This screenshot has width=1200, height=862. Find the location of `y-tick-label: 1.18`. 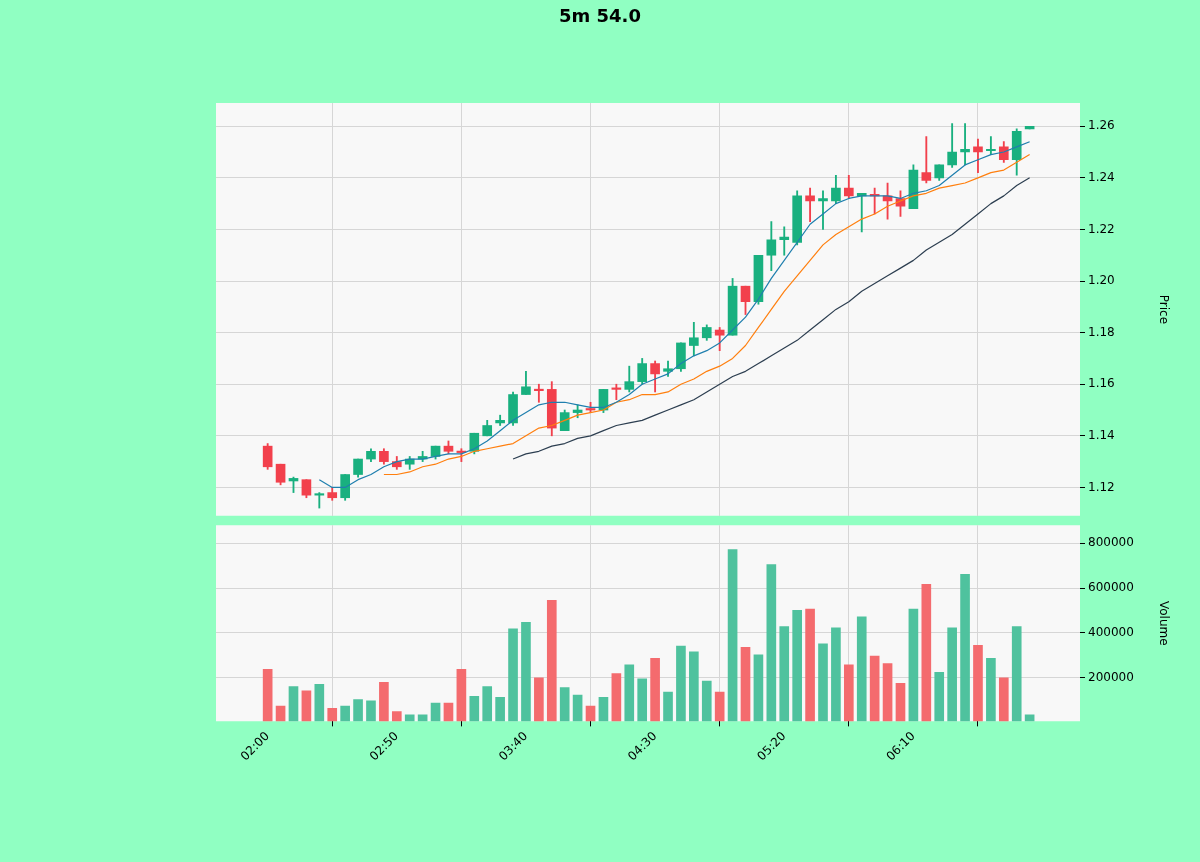

y-tick-label: 1.18 is located at coordinates (1101, 331).